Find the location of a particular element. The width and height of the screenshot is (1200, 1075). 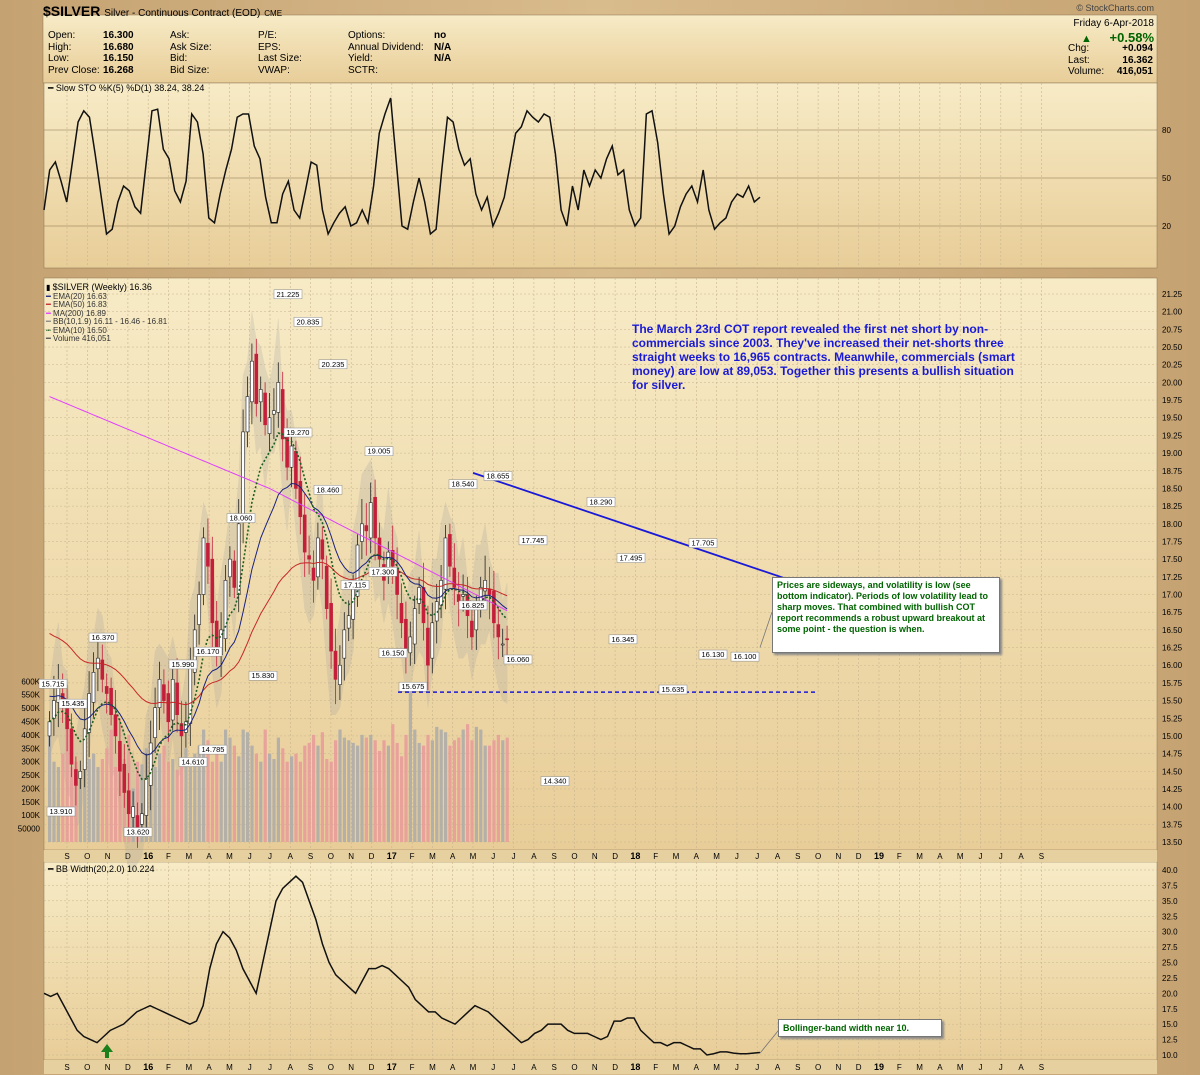

bbw-tick-label: 12.5 is located at coordinates (1170, 1040).